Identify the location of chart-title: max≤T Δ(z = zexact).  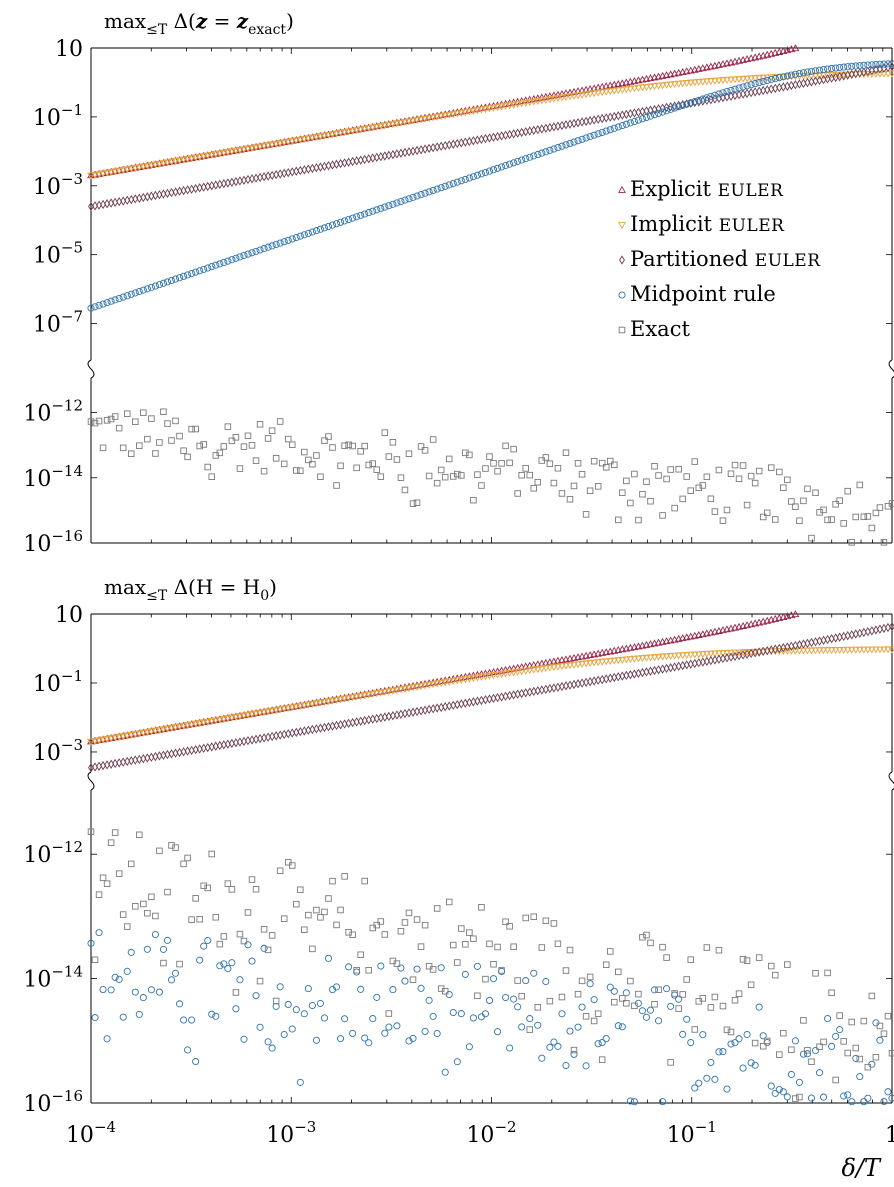
(199, 23).